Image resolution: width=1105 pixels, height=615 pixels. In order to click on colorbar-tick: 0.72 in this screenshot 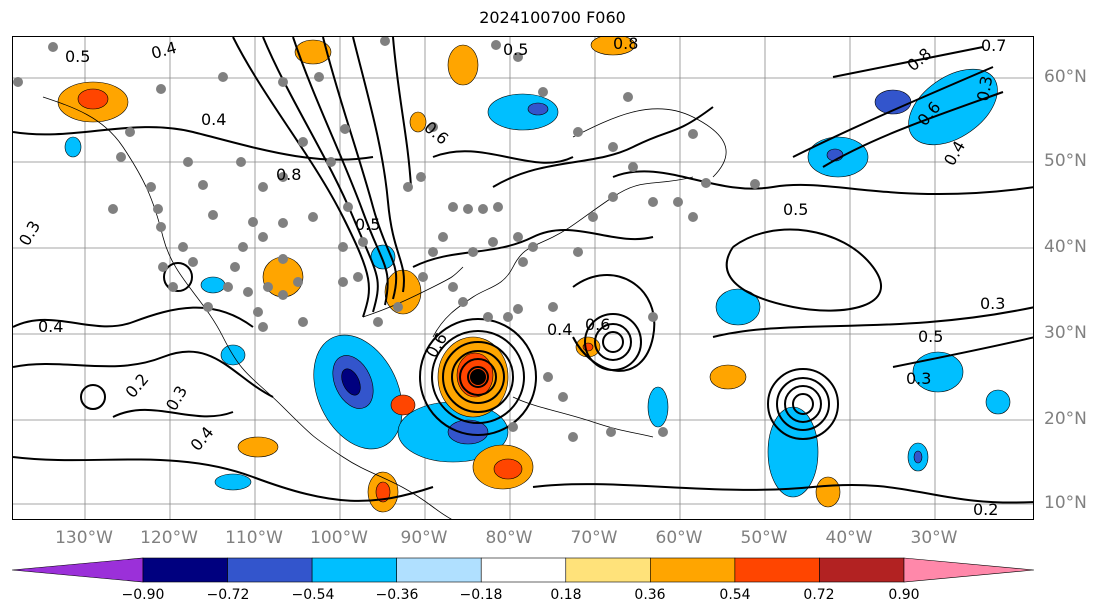, I will do `click(819, 595)`.